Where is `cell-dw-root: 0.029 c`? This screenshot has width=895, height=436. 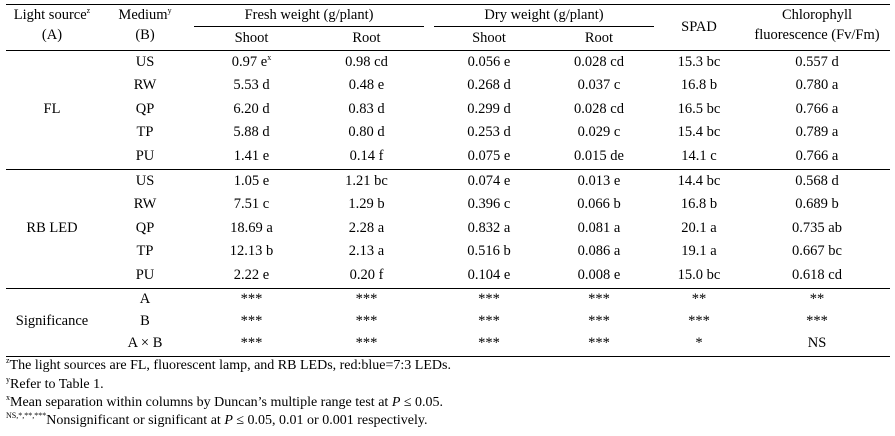
cell-dw-root: 0.029 c is located at coordinates (599, 132).